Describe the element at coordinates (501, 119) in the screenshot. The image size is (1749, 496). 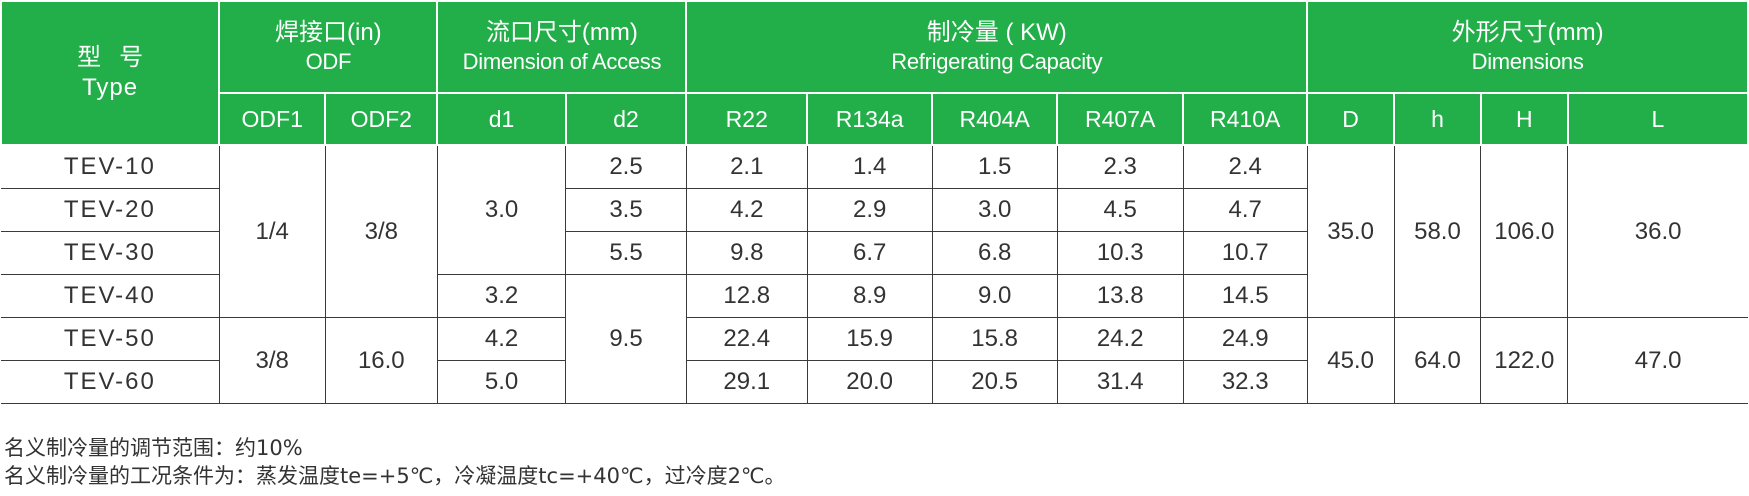
I see `col-header-d1: d1` at that location.